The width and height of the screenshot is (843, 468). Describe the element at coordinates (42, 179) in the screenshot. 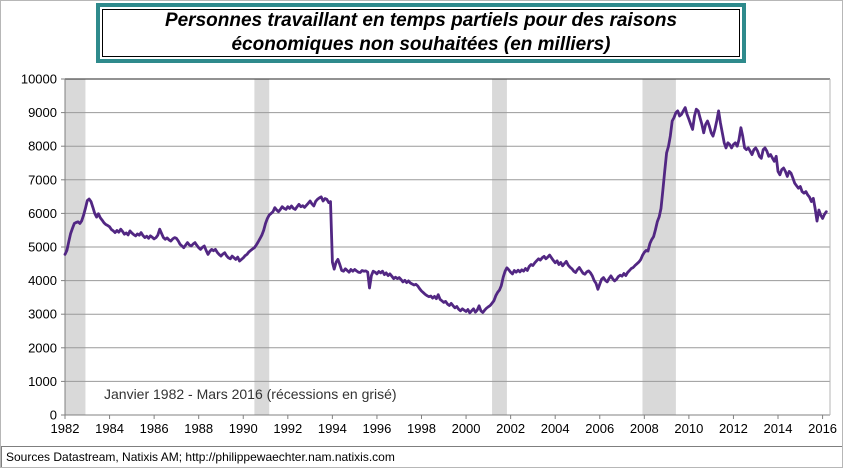

I see `y-axis-label: 7000` at that location.